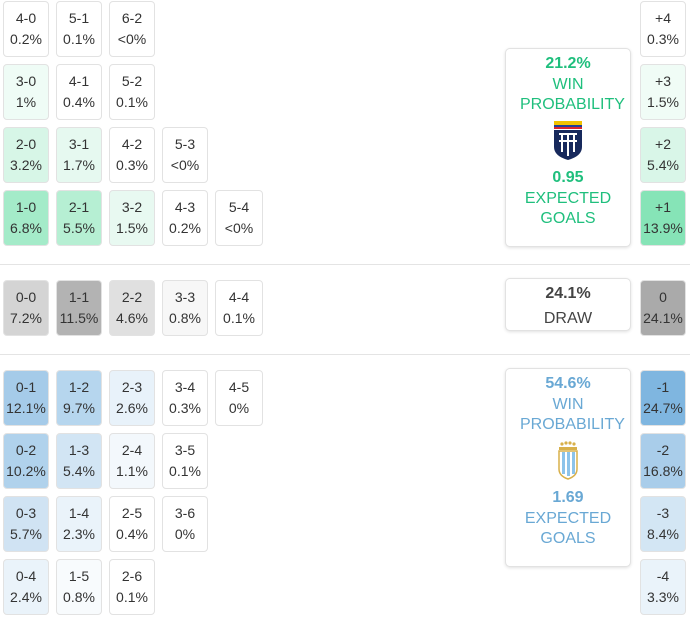  I want to click on scoreline-pct: 4.6%, so click(132, 318).